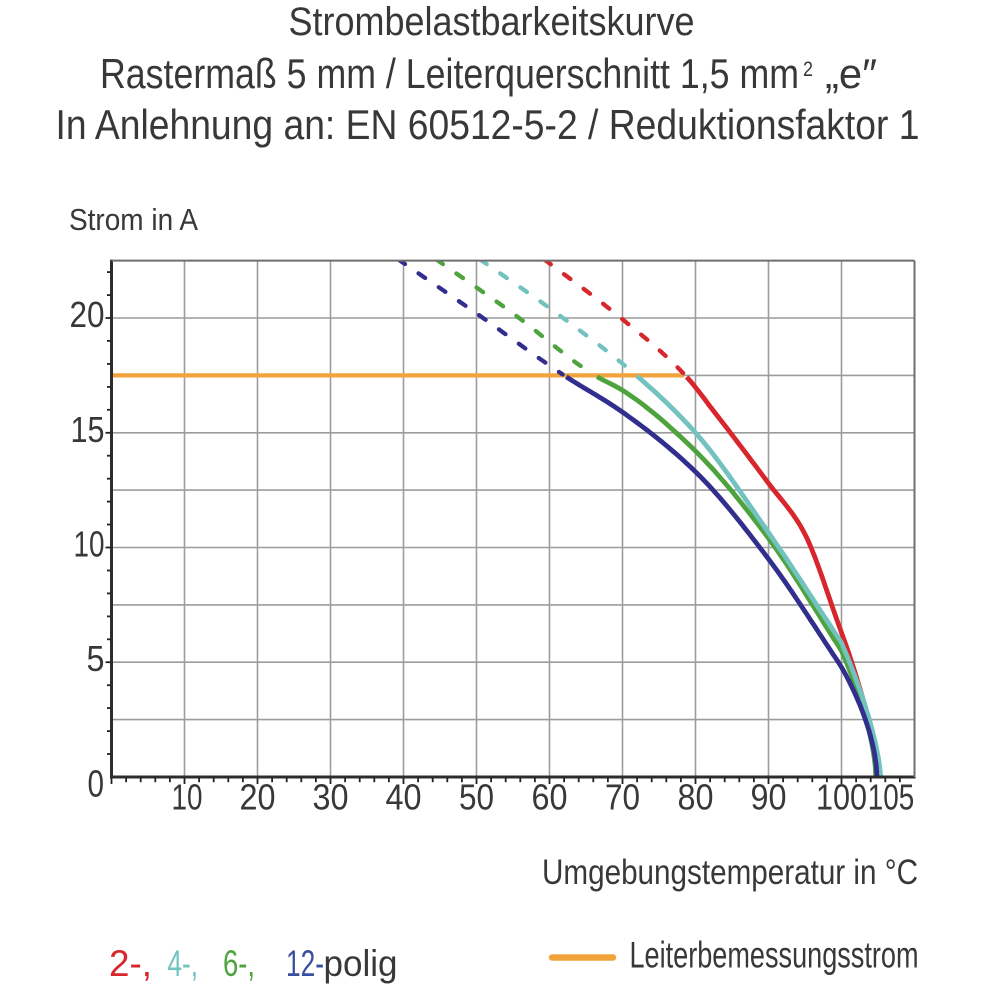 This screenshot has height=1000, width=1000. Describe the element at coordinates (96, 658) in the screenshot. I see `svg-text: 5` at that location.